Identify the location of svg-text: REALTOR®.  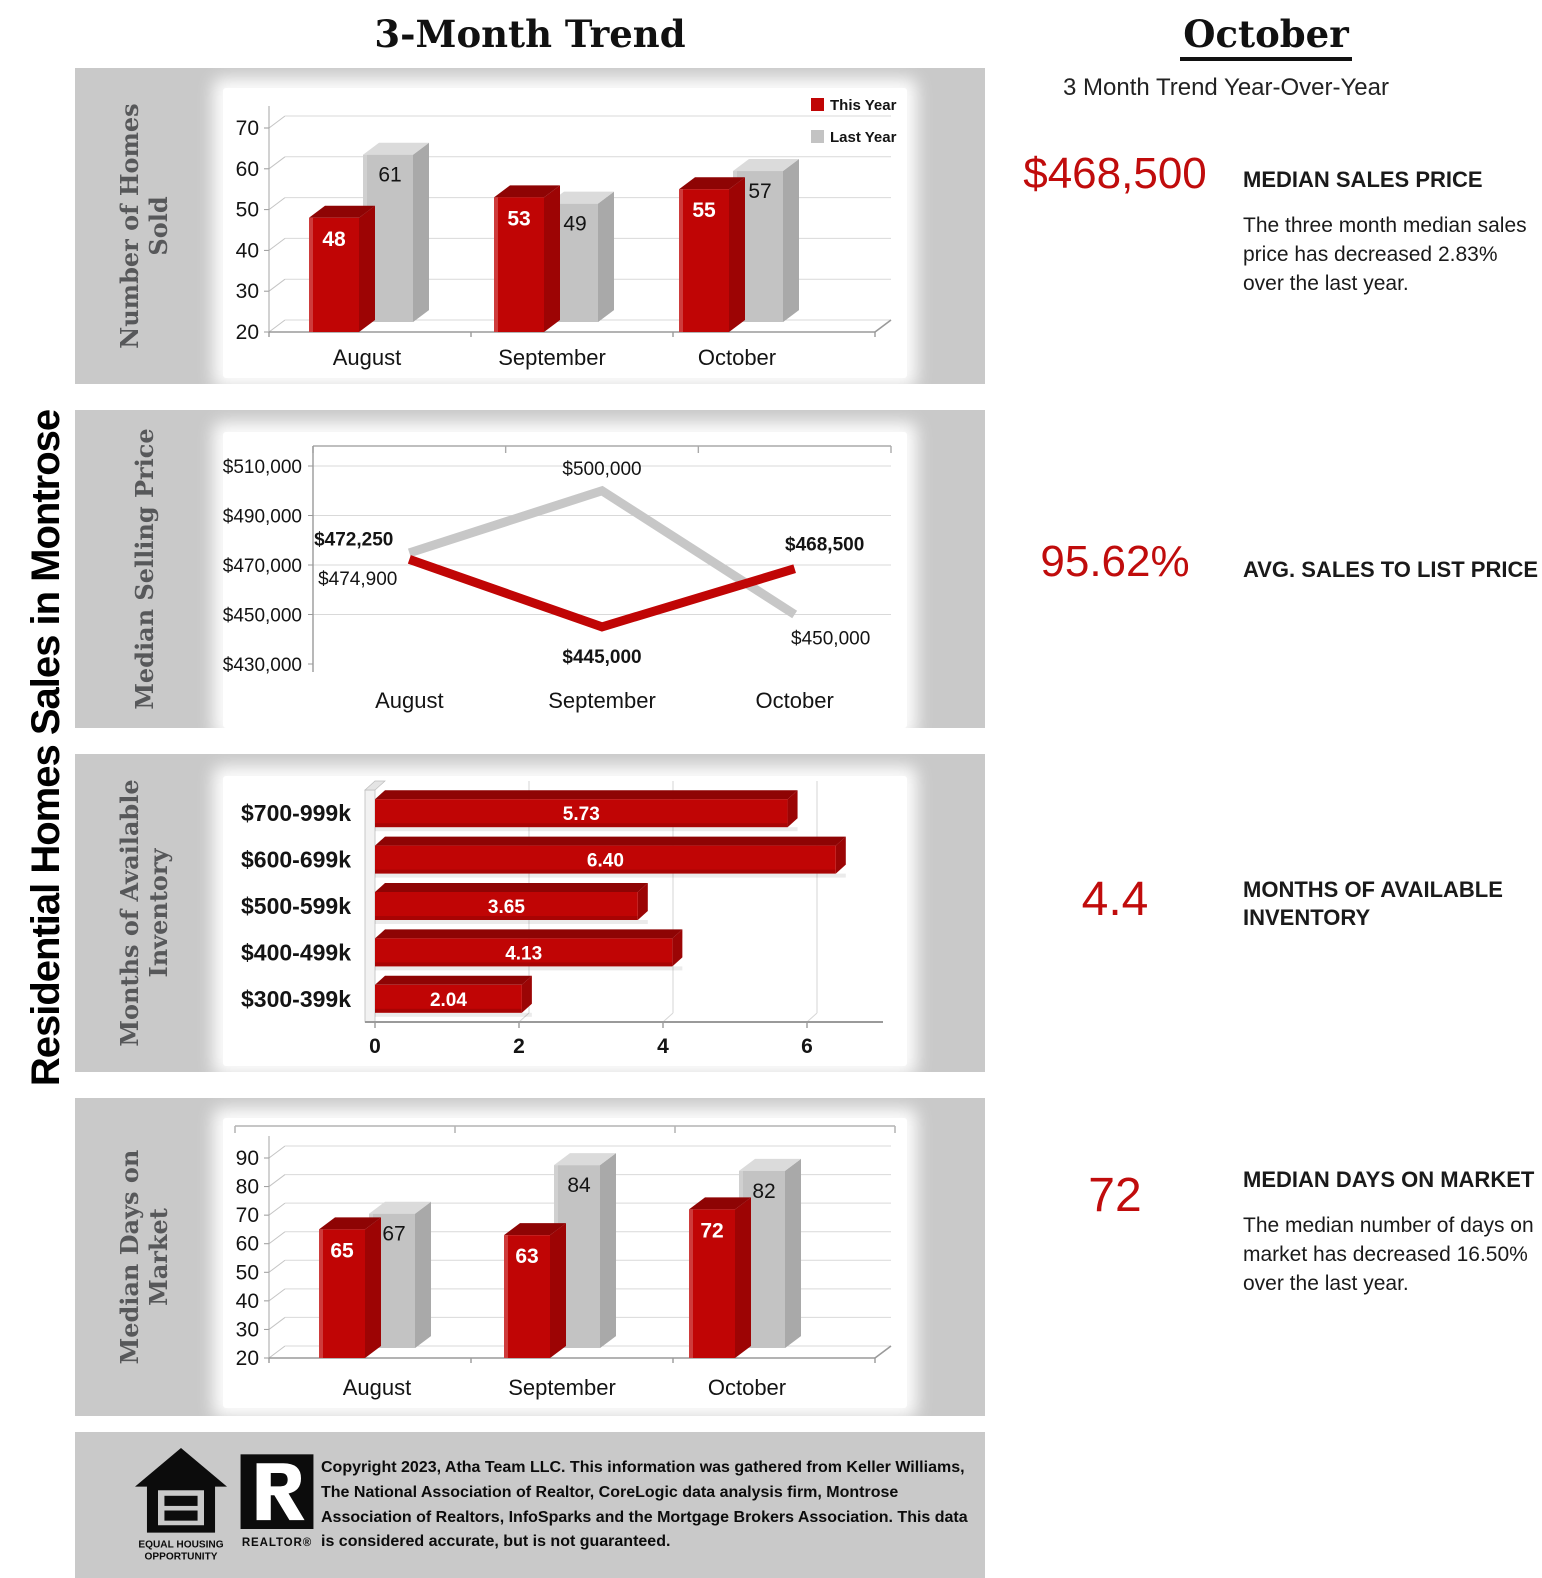
(277, 1543).